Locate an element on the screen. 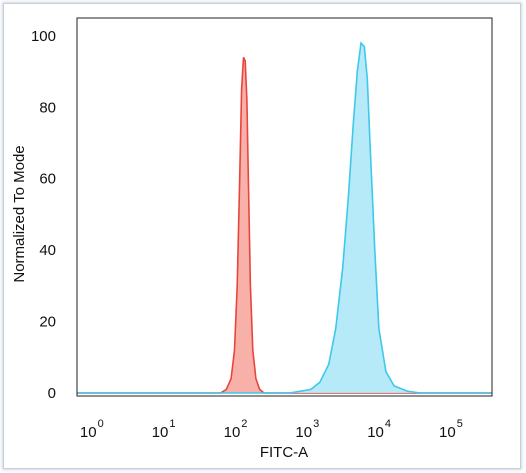 The width and height of the screenshot is (526, 473). x-tick-exponent: 2 is located at coordinates (244, 424).